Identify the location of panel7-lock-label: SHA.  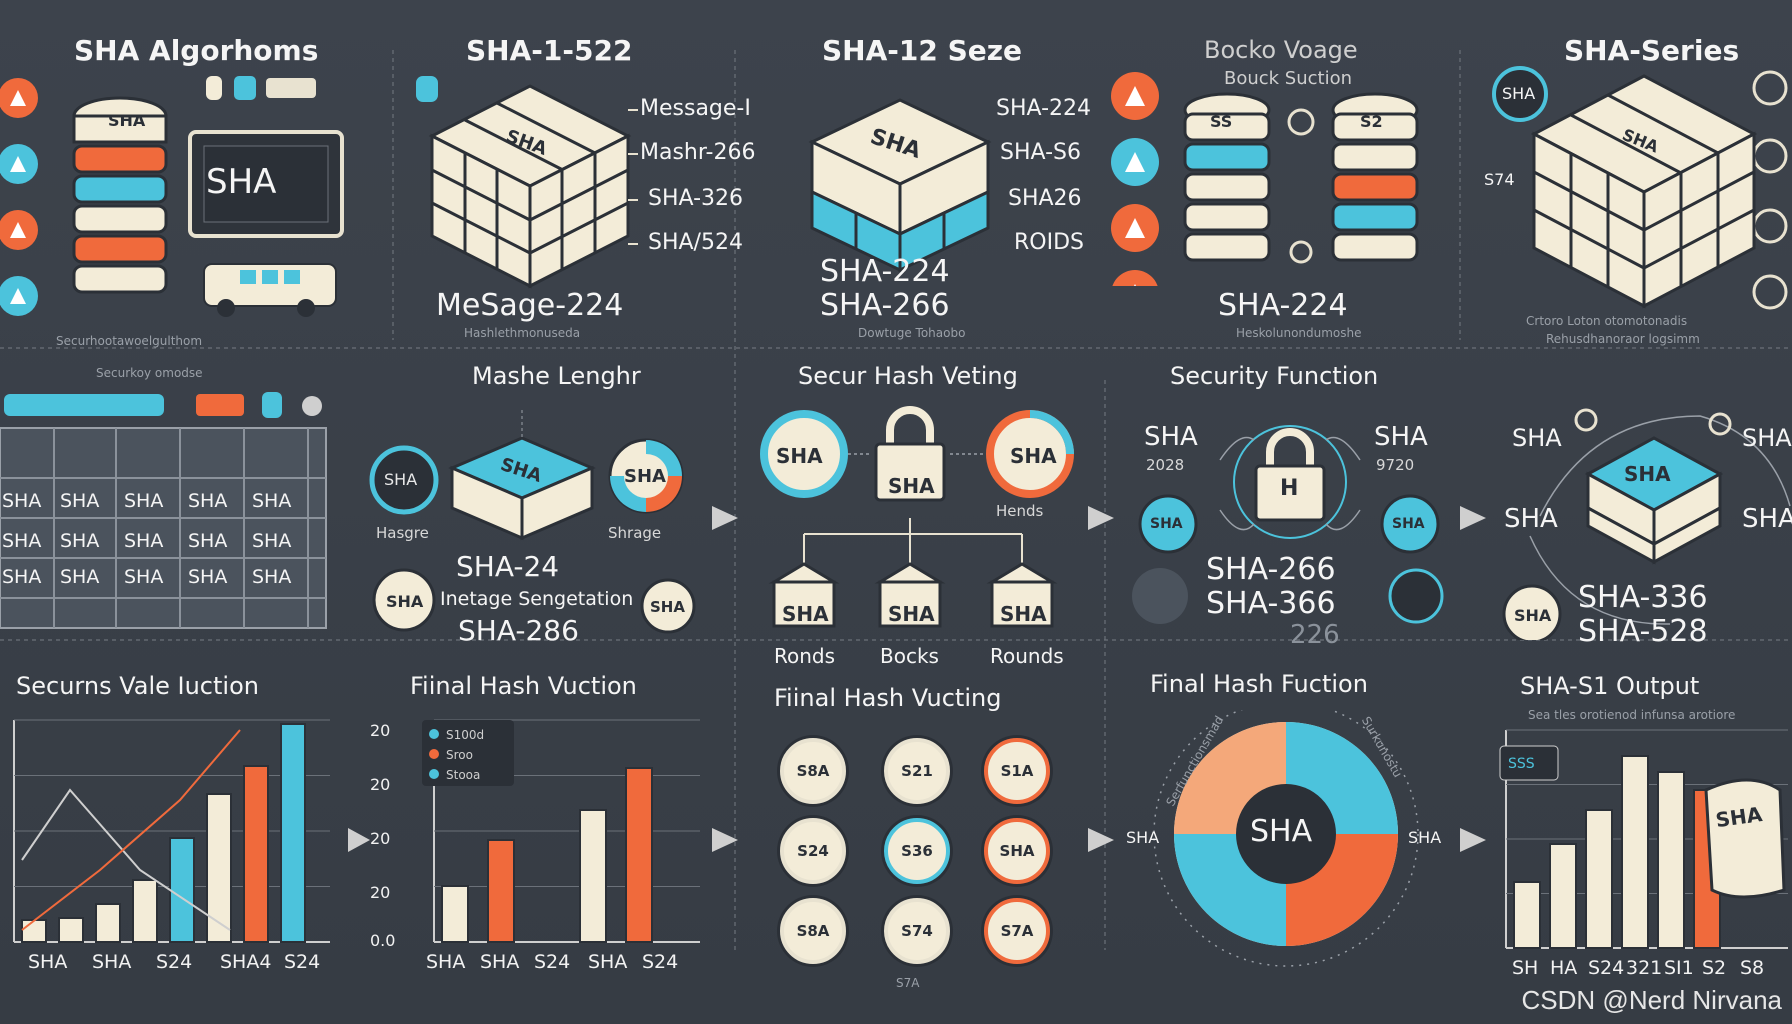
(911, 486).